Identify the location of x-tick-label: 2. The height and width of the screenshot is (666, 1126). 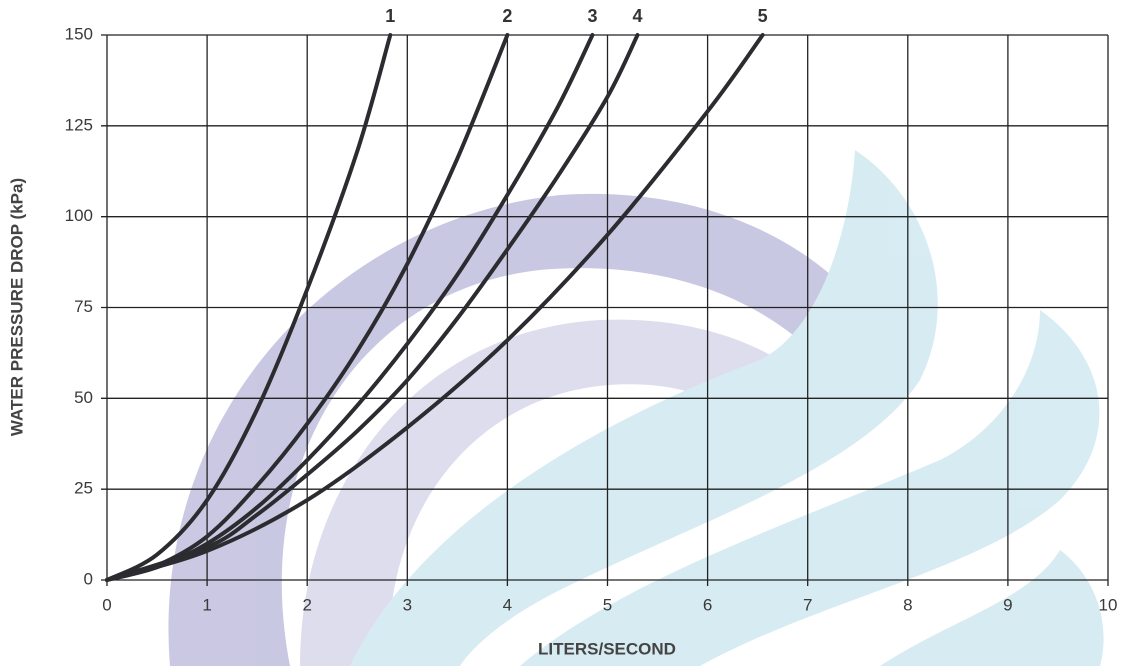
(306, 604).